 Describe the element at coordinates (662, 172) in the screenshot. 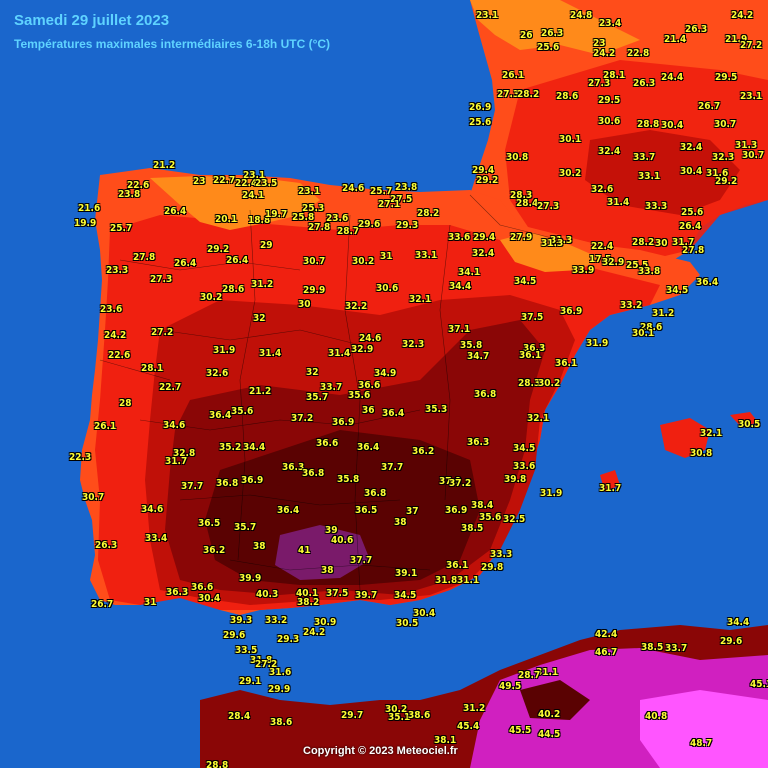

I see `france-hot` at that location.